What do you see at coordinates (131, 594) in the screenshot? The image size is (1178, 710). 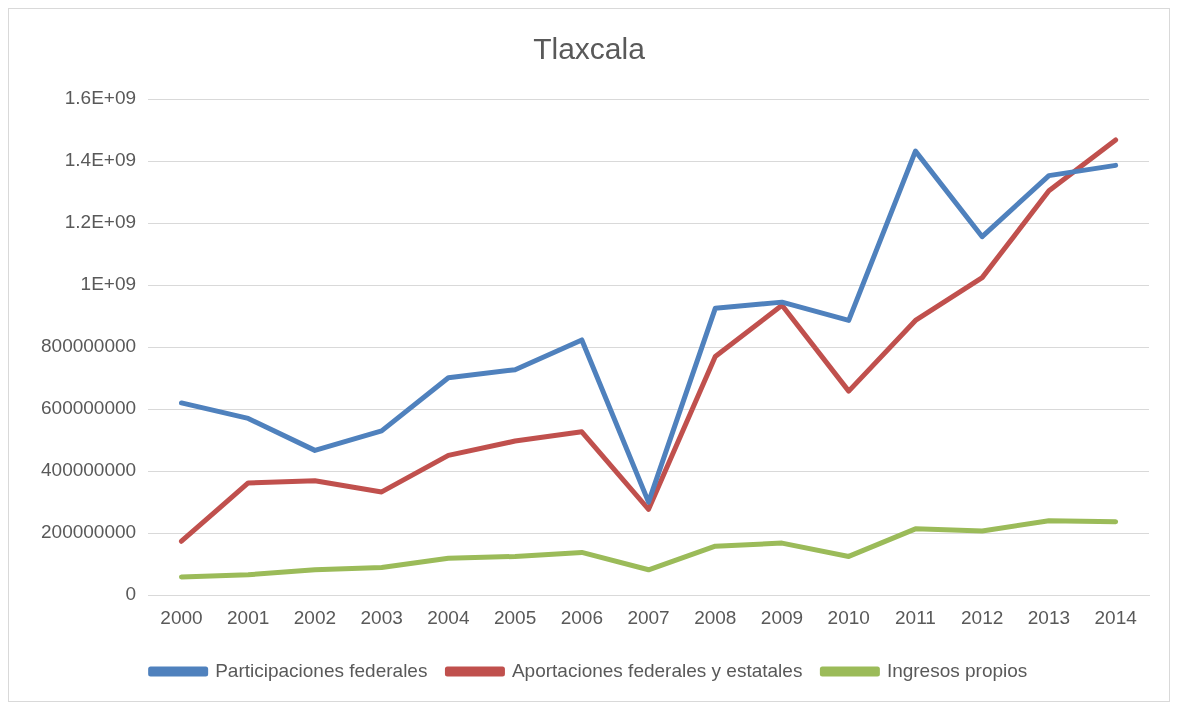 I see `y-tick-label: 0` at bounding box center [131, 594].